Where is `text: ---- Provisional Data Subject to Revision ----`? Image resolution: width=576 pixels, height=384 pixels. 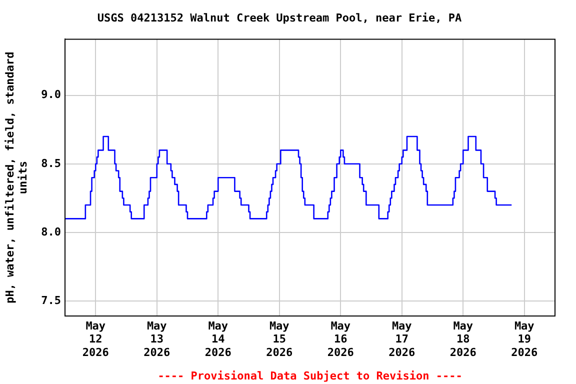 text: ---- Provisional Data Subject to Revision ---- is located at coordinates (310, 375).